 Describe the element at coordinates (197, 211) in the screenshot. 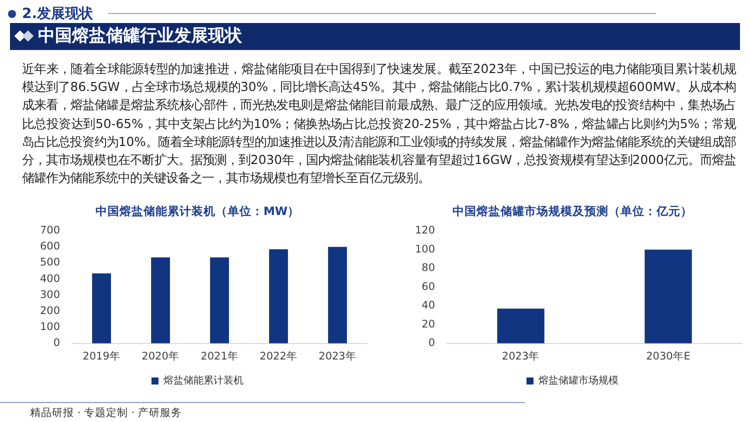

I see `chart-title: 中国熔盐储能累计装机（单位：MW）` at that location.